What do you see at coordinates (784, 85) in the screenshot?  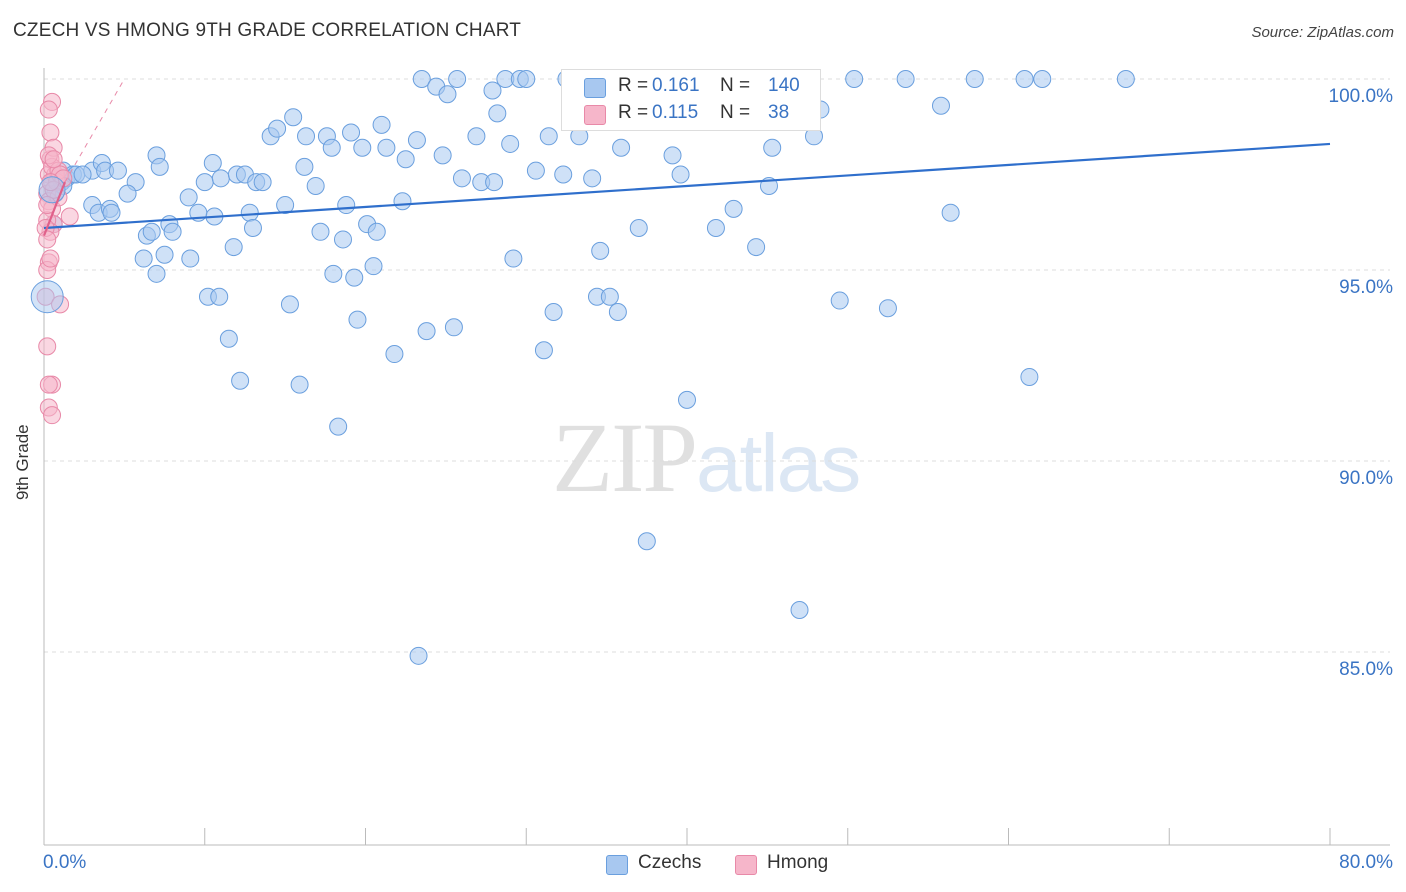 I see `legend-n-value: 140` at bounding box center [784, 85].